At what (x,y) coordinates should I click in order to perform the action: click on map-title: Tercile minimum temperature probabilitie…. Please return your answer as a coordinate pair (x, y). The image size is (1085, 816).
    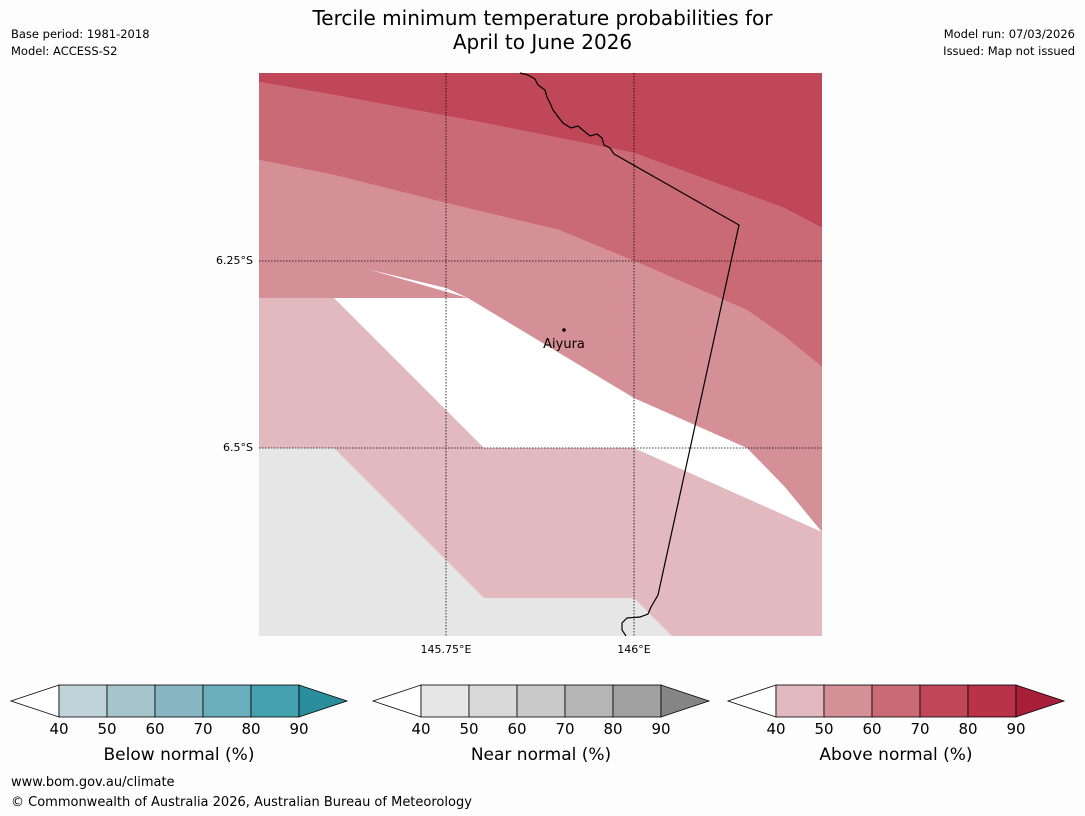
    Looking at the image, I should click on (542, 30).